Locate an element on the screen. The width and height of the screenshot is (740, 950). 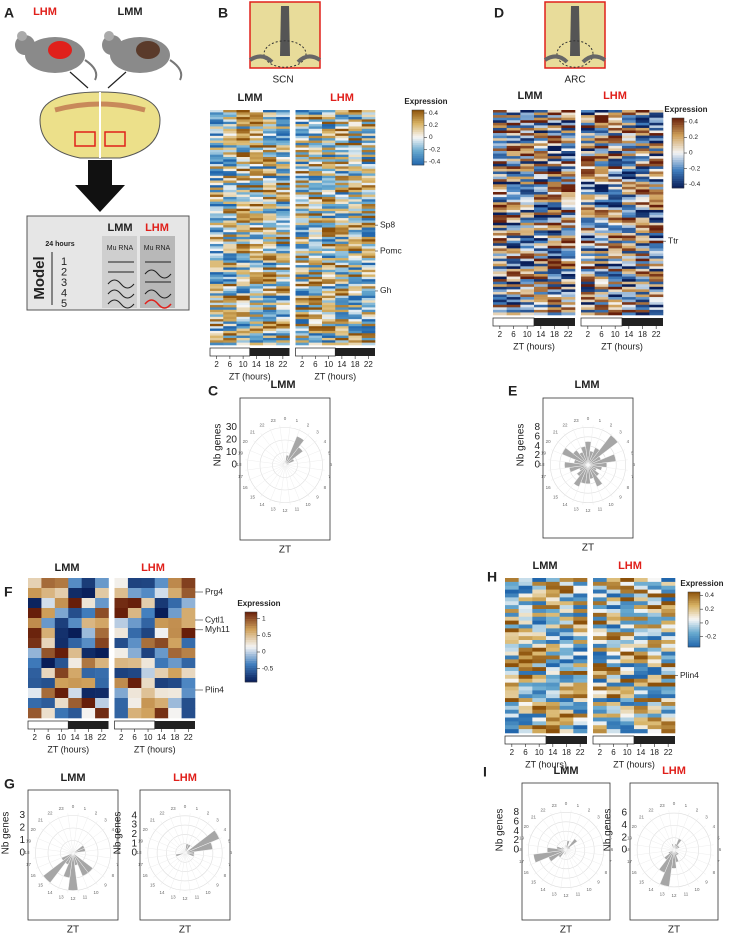
r-tick-label: 6 is located at coordinates (624, 813).